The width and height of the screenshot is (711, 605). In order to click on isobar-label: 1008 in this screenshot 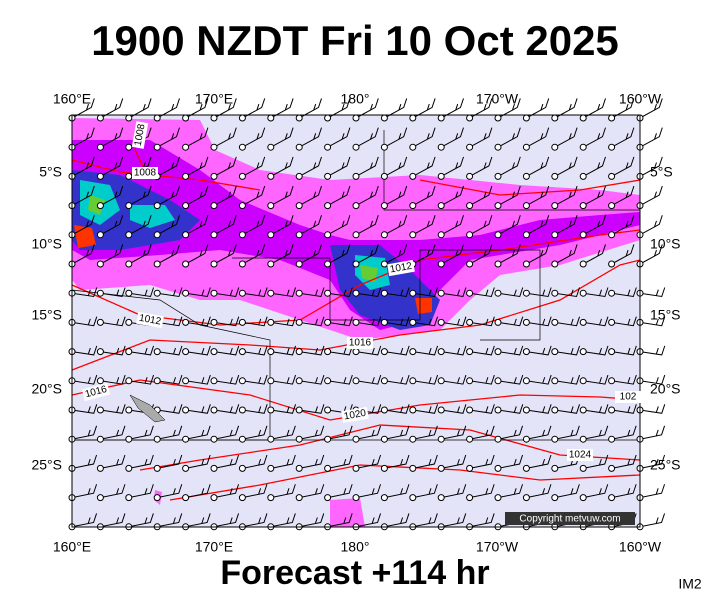, I will do `click(140, 135)`.